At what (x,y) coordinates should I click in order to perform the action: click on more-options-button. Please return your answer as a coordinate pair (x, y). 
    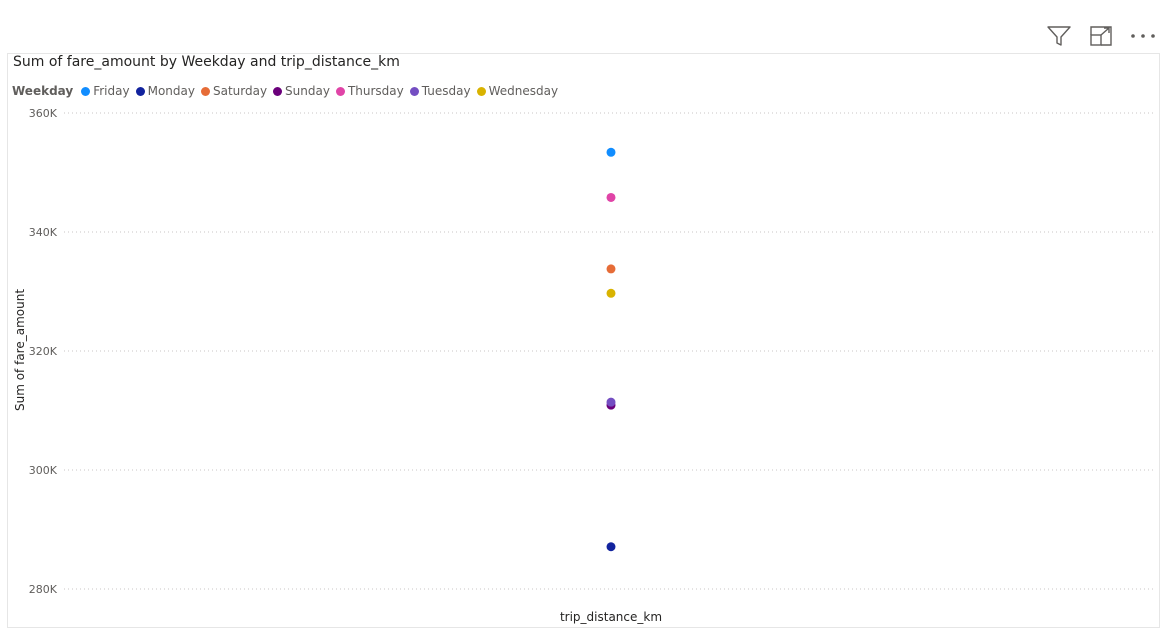
    Looking at the image, I should click on (1143, 36).